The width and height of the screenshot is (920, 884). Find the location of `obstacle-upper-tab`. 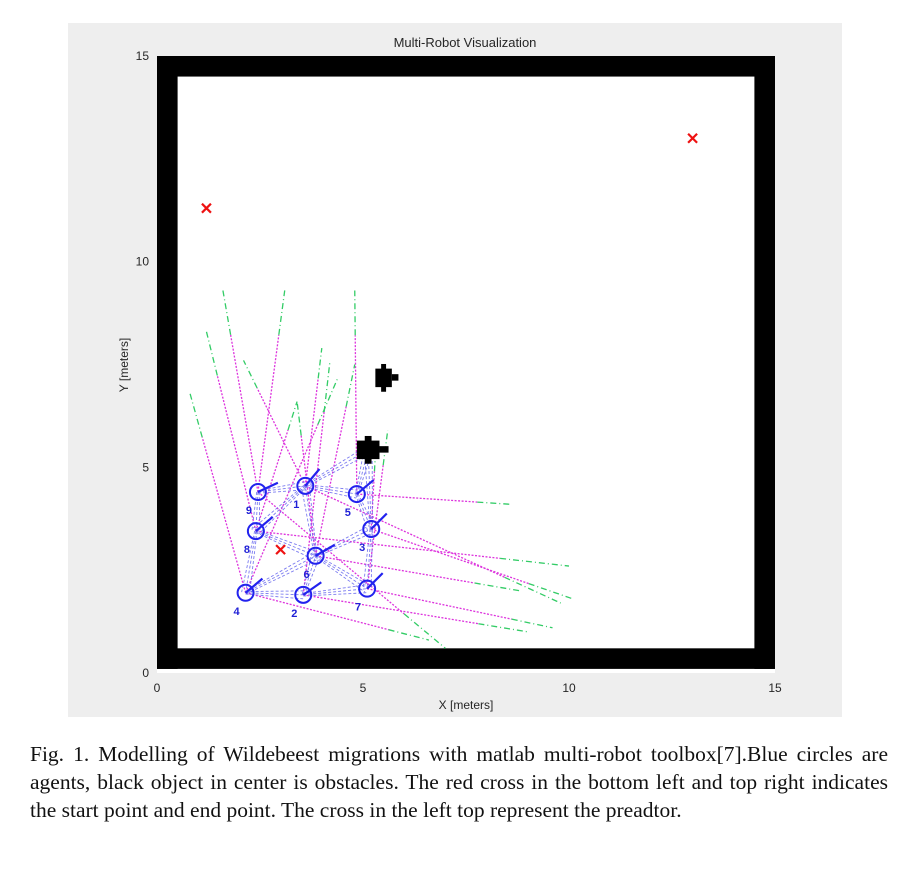

obstacle-upper-tab is located at coordinates (395, 377).